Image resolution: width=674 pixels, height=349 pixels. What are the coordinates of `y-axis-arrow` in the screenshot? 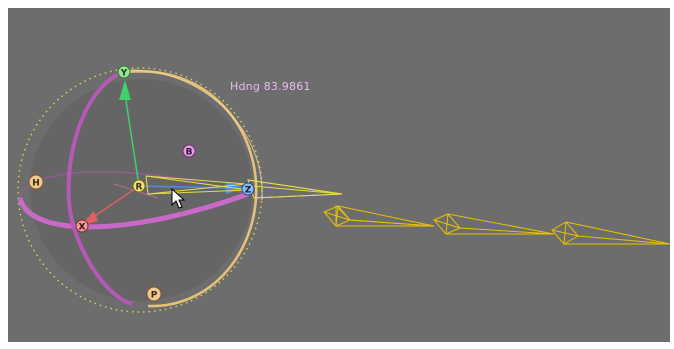 It's located at (125, 90).